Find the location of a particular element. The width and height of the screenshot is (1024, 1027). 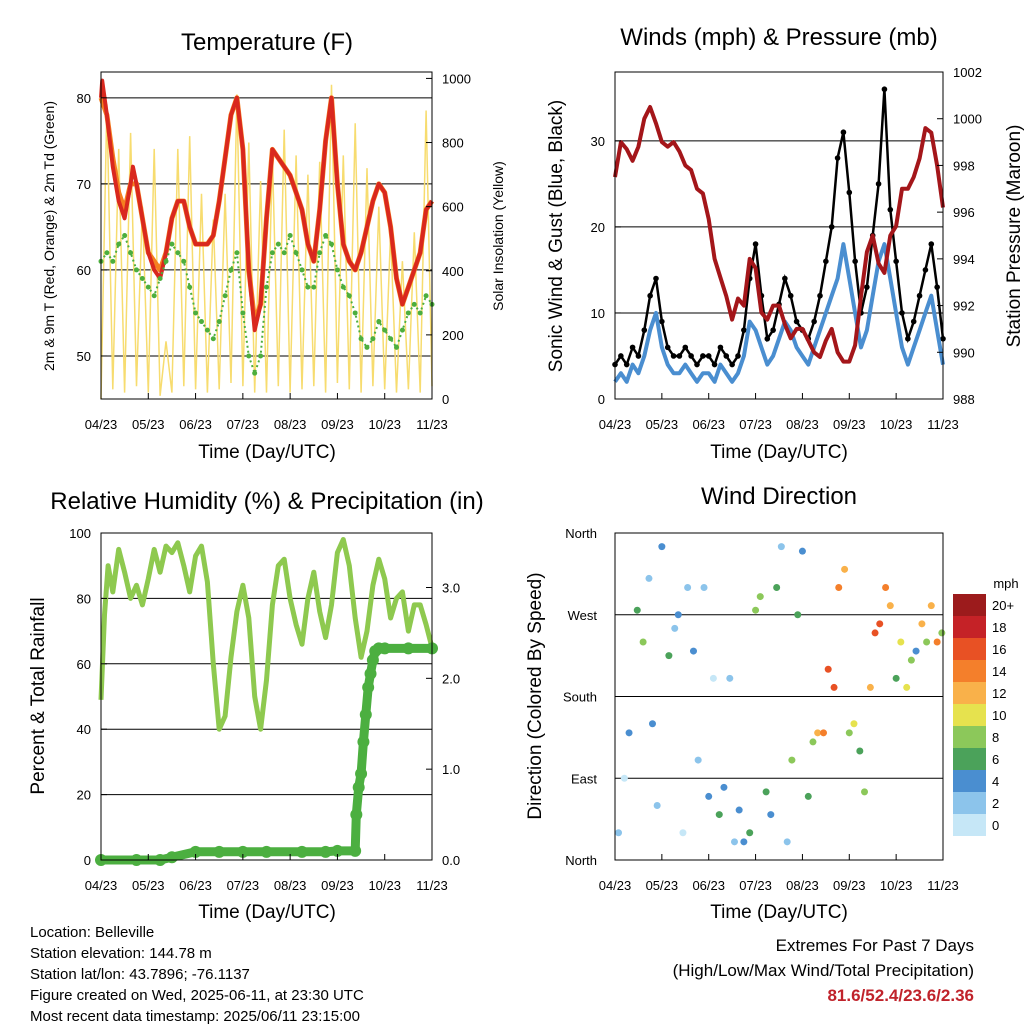

y2-tick-label: 400 is located at coordinates (453, 271).